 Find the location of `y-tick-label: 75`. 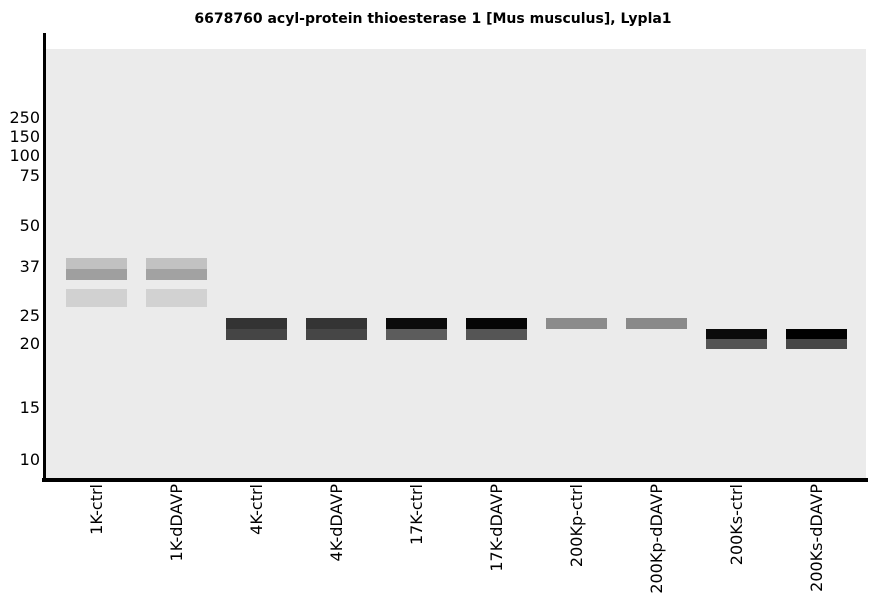

y-tick-label: 75 is located at coordinates (29, 175).